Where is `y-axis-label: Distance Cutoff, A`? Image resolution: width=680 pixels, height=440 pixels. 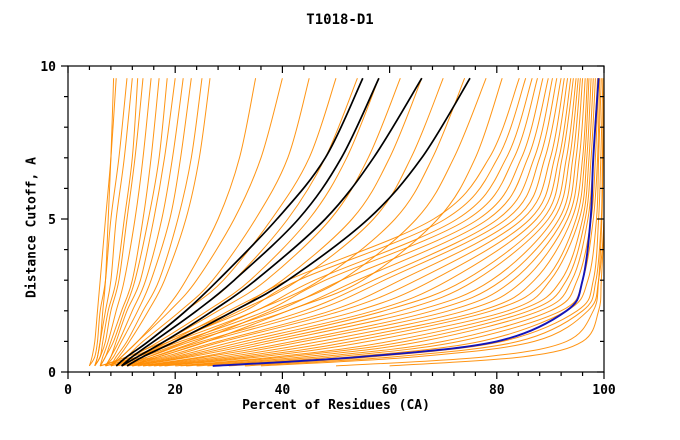
y-axis-label: Distance Cutoff, A is located at coordinates (32, 227).